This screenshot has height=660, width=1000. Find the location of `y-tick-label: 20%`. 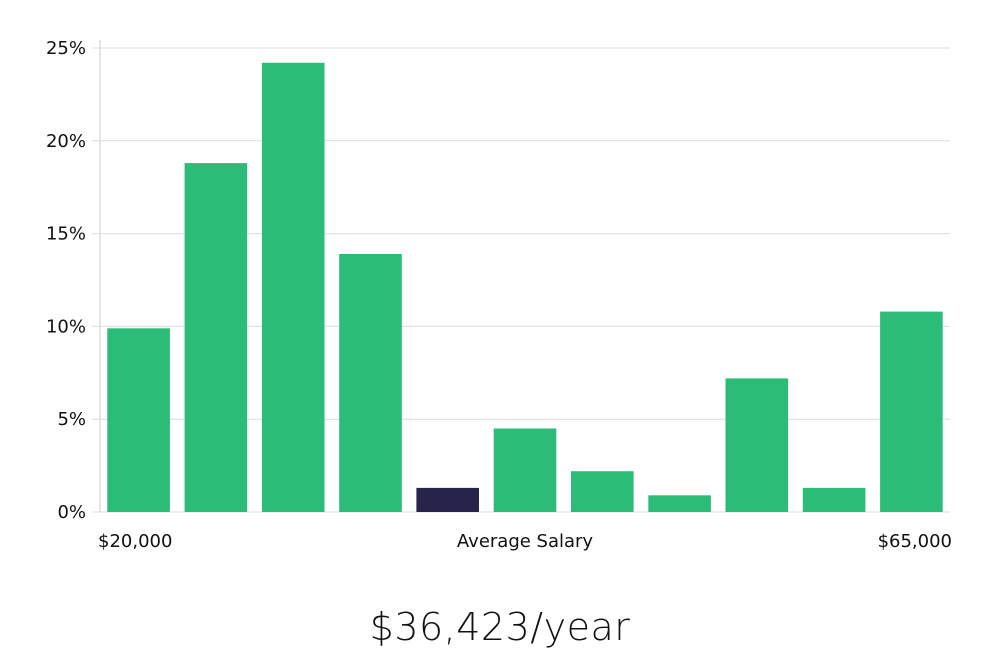

y-tick-label: 20% is located at coordinates (66, 141).